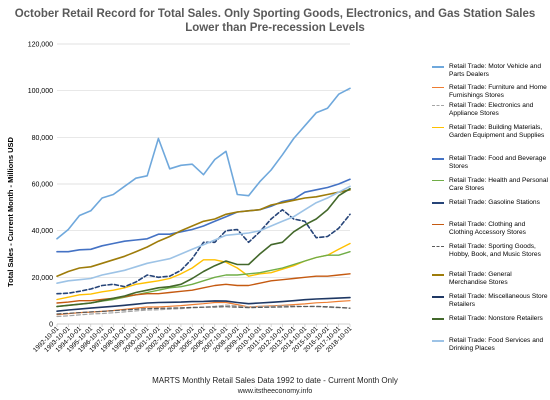 This screenshot has height=400, width=550. I want to click on legend-label: Retail Trade: Nonstore Retailers, so click(496, 318).